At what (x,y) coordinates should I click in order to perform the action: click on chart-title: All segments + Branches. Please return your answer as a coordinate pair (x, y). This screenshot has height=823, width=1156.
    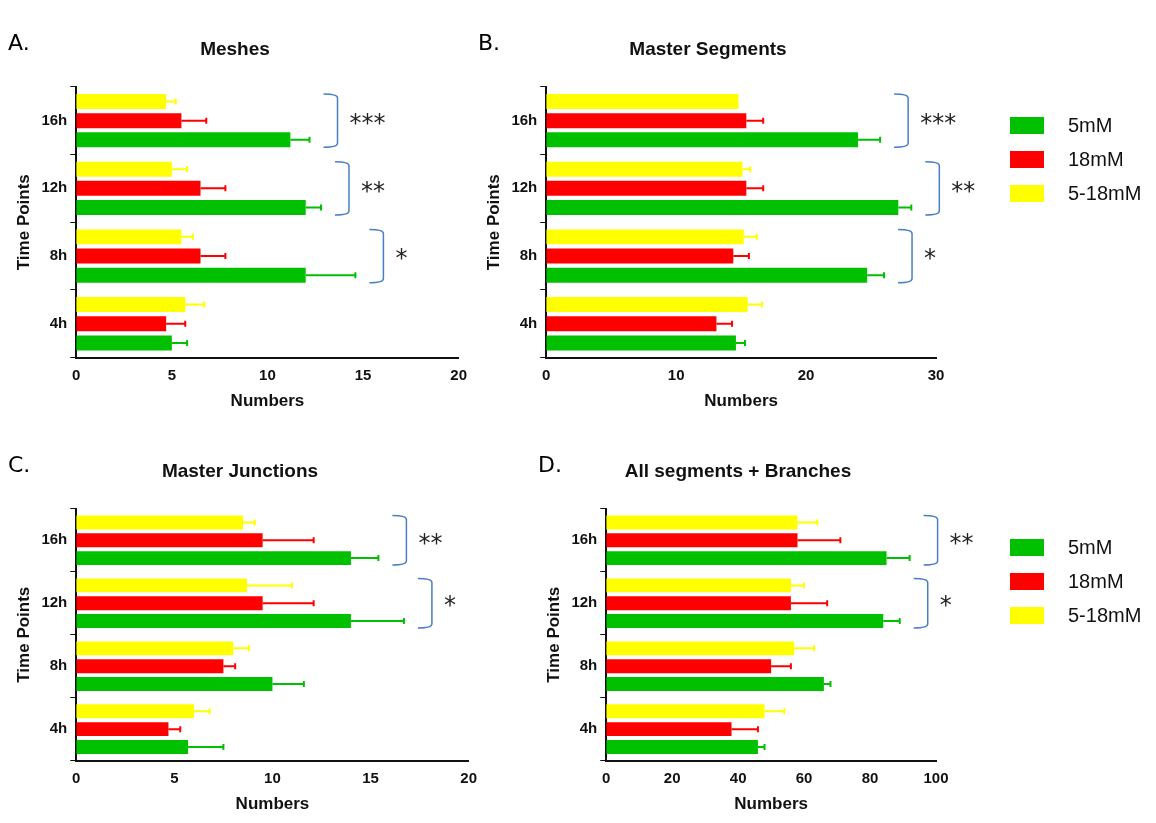
    Looking at the image, I should click on (738, 470).